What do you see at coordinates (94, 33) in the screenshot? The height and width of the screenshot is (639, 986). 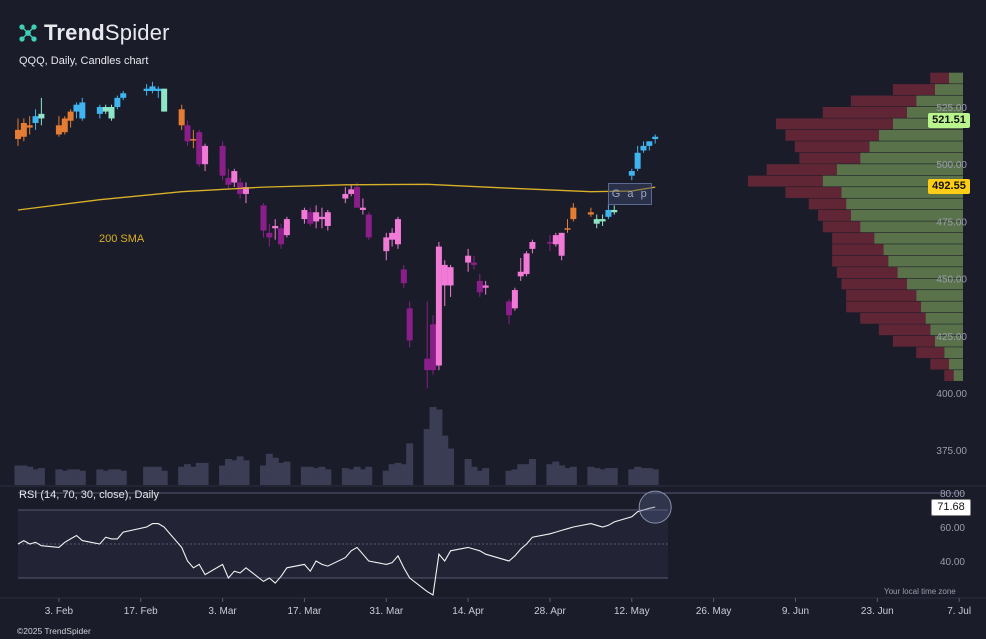 I see `trendspider-logo: TrendSpider` at bounding box center [94, 33].